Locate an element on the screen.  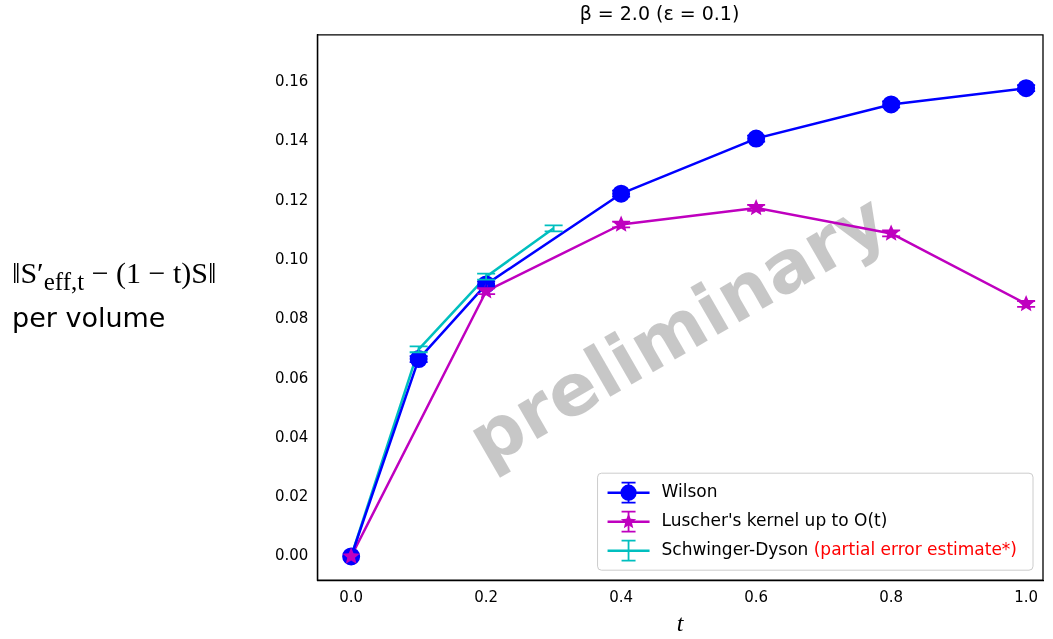
annotation: (partial error estimate*) is located at coordinates (915, 549).